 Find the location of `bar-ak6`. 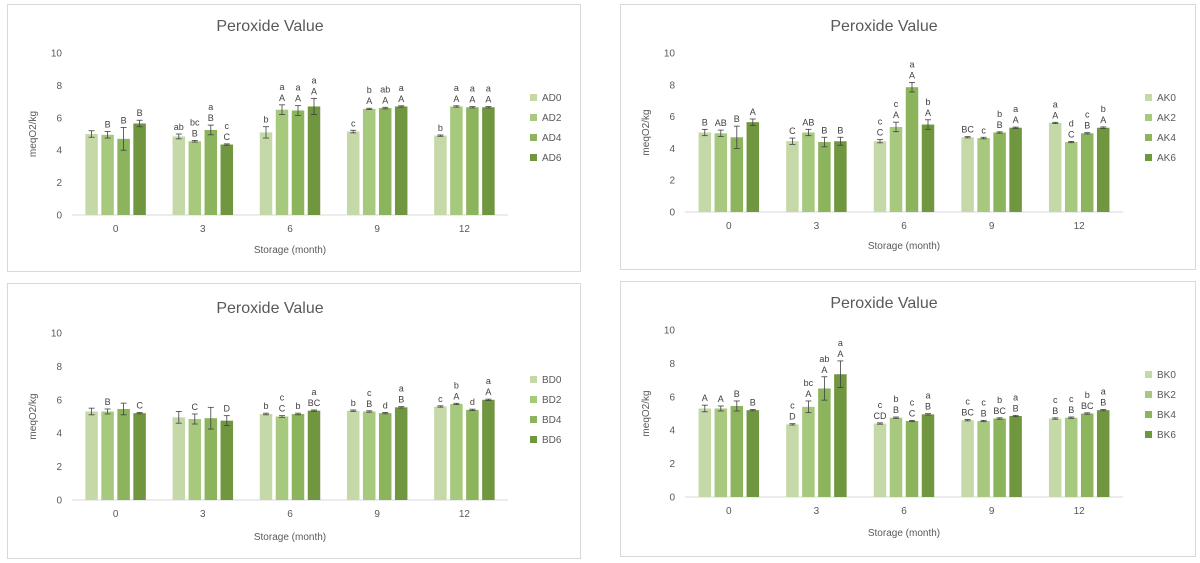

bar-ak6 is located at coordinates (928, 168).